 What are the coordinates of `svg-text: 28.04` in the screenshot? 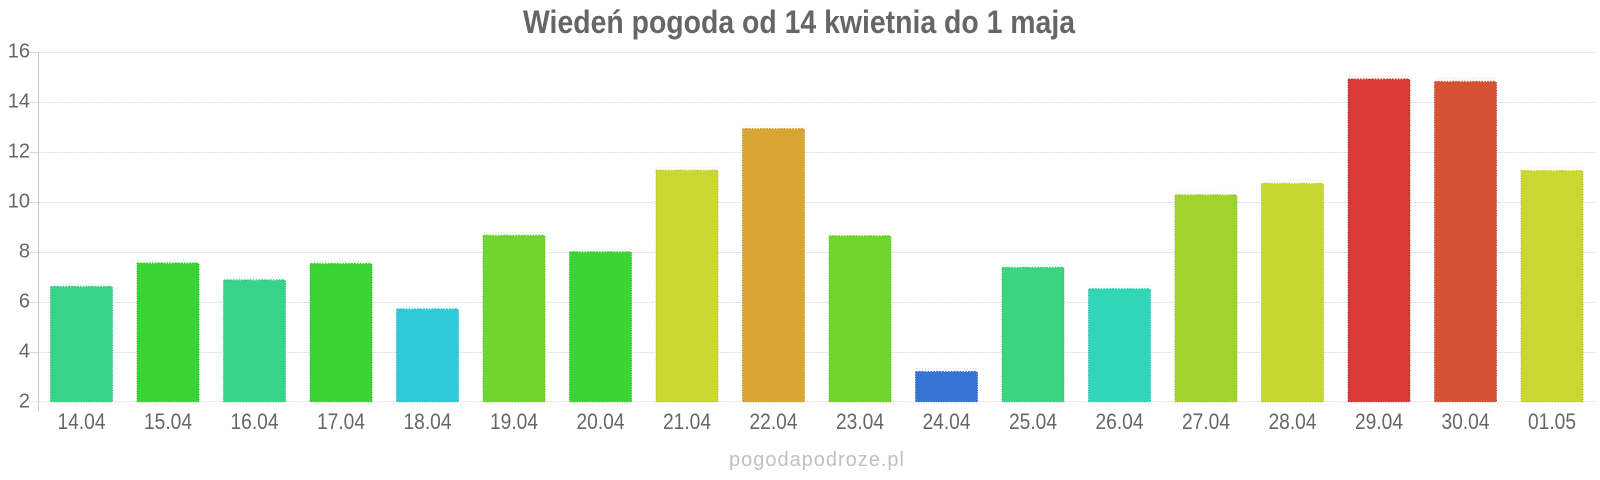 It's located at (1293, 421).